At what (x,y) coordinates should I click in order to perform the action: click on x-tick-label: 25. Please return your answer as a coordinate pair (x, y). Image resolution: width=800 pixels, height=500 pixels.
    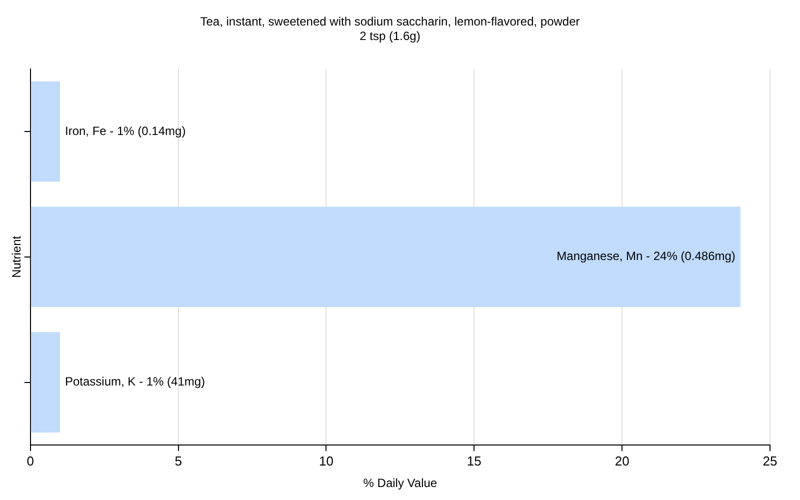
    Looking at the image, I should click on (770, 460).